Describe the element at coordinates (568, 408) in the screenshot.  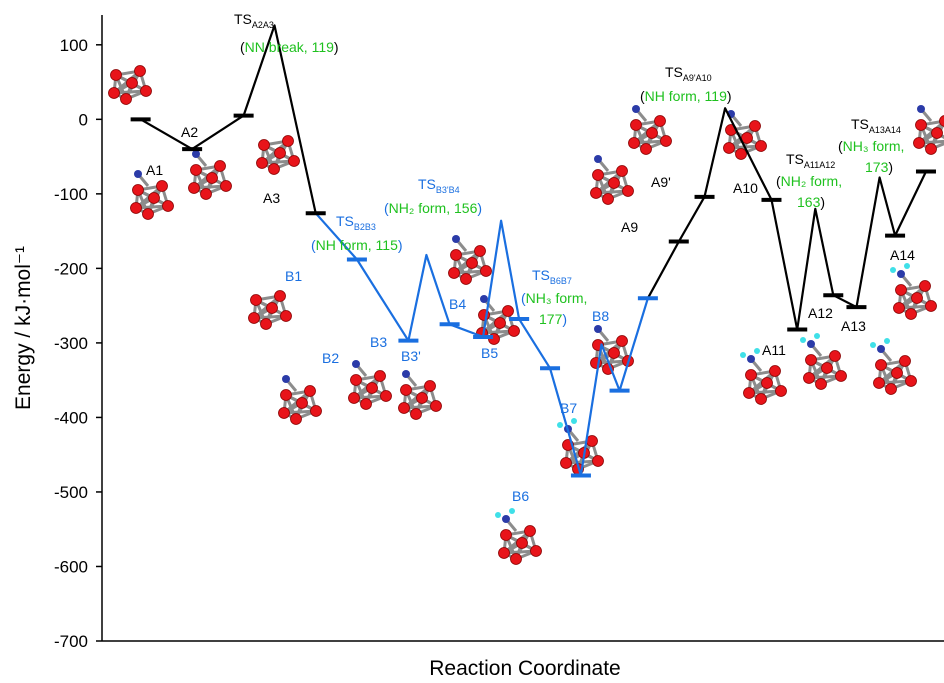
I see `label-B7: B7` at that location.